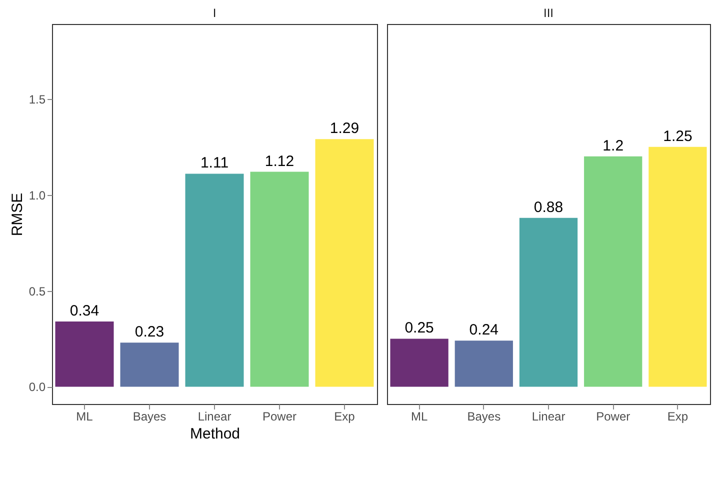 The height and width of the screenshot is (479, 728). I want to click on chart-title: I, so click(214, 13).